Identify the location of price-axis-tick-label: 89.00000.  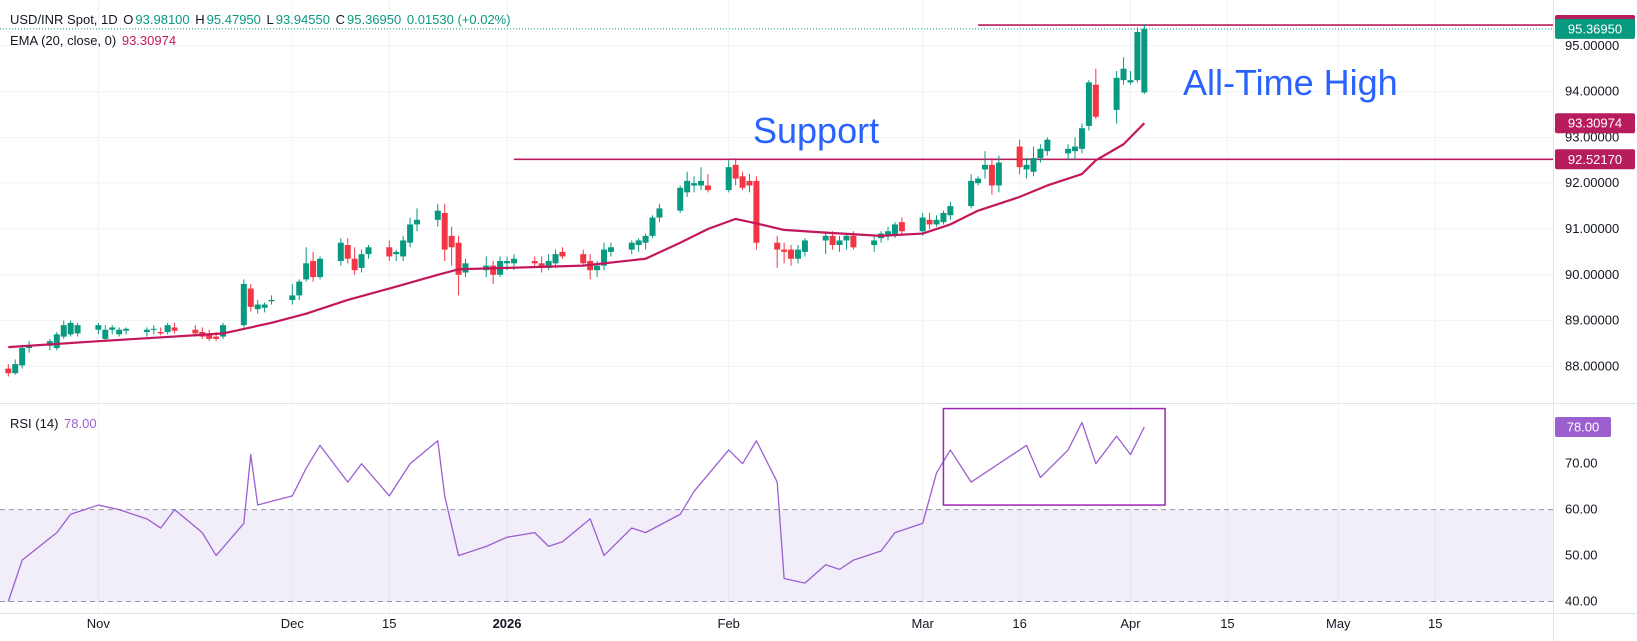
(1592, 320).